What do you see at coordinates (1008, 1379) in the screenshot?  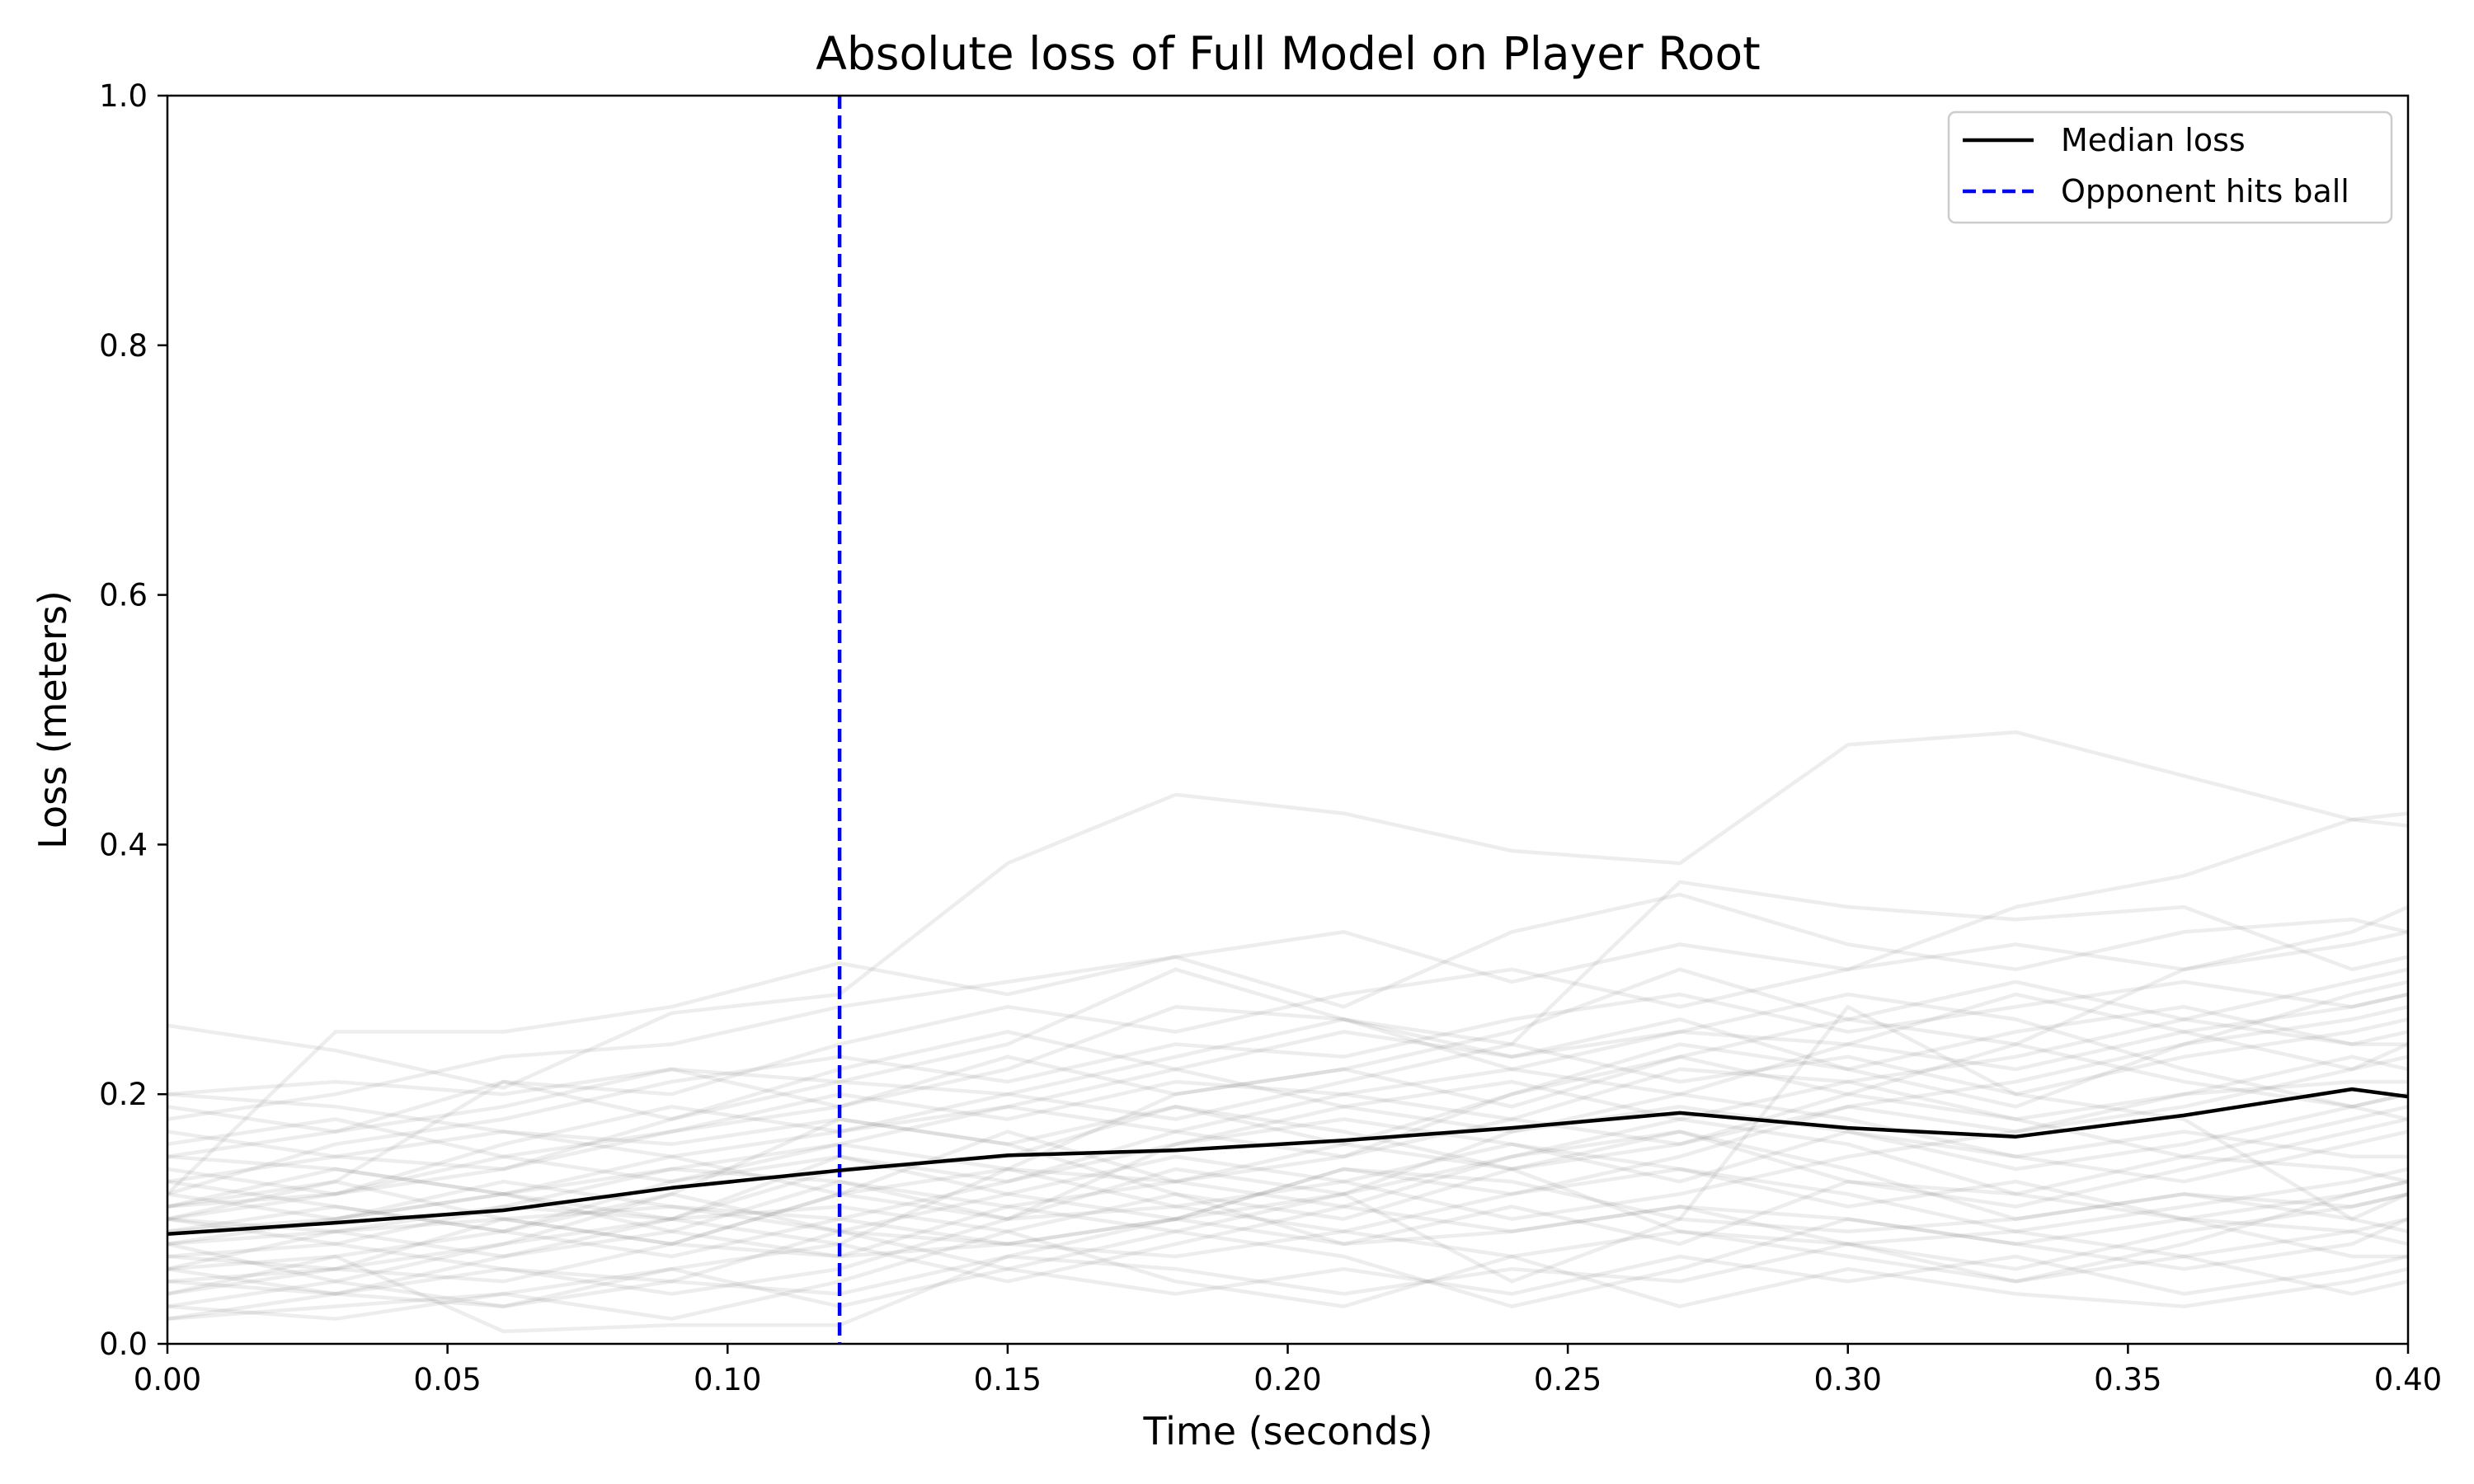 I see `x-tick-label: 0.15` at bounding box center [1008, 1379].